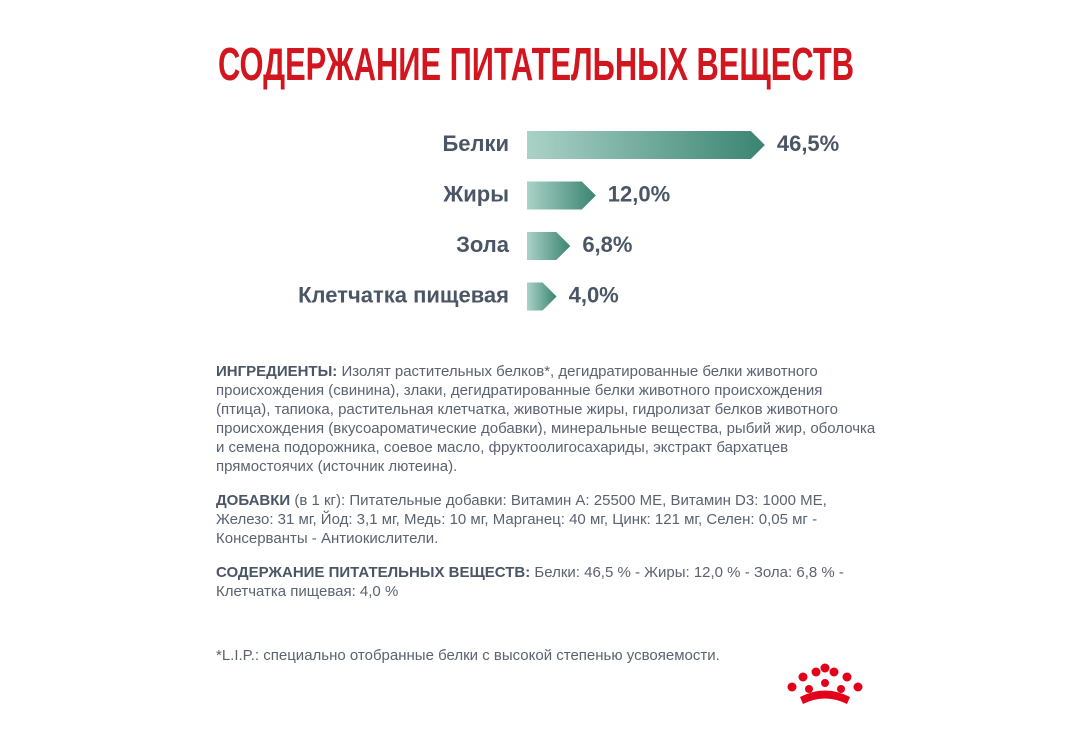 The width and height of the screenshot is (1072, 750). What do you see at coordinates (403, 294) in the screenshot?
I see `category-label: Клетчатка пищевая` at bounding box center [403, 294].